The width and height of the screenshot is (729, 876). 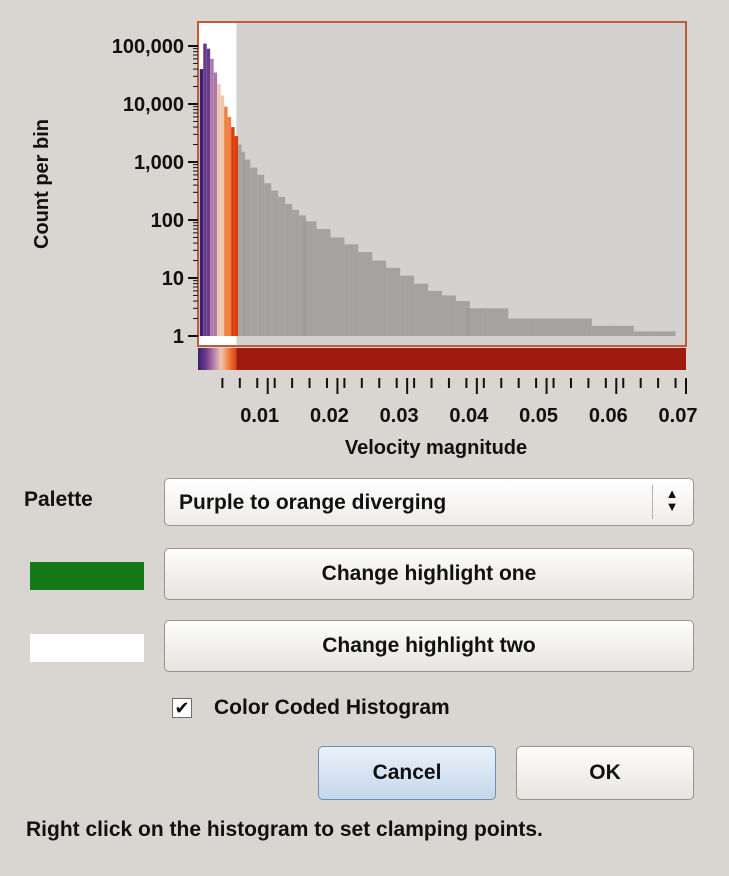 What do you see at coordinates (167, 221) in the screenshot?
I see `y-tick-label: 100` at bounding box center [167, 221].